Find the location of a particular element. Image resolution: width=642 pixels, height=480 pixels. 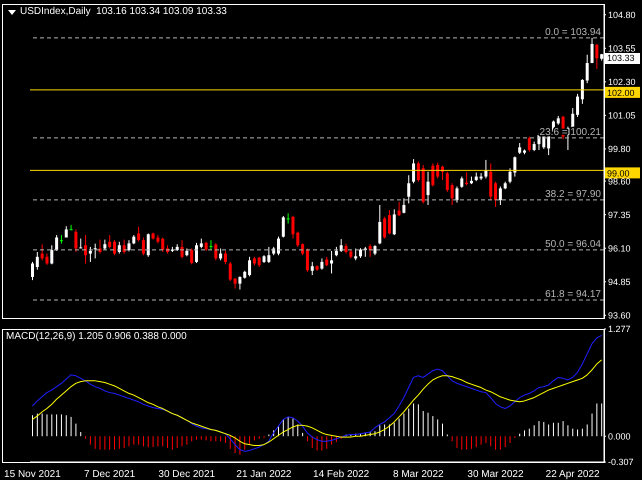

x-tick-label: 21 Jan 2022 is located at coordinates (264, 474).